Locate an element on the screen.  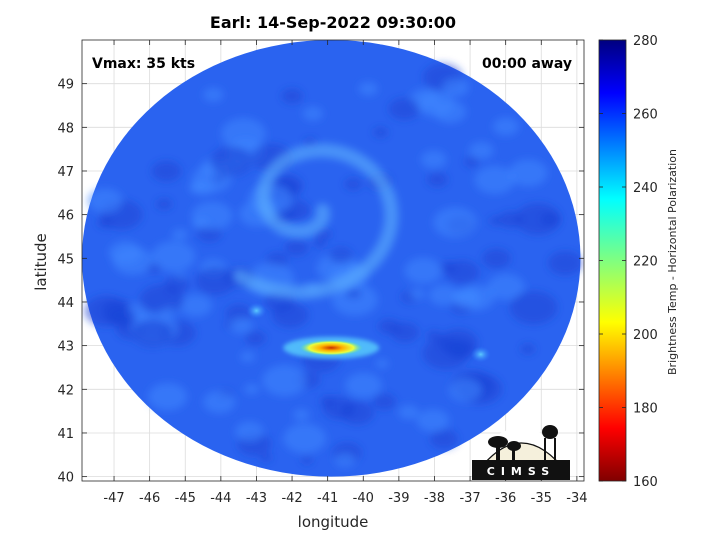
x-tick-label: -36 is located at coordinates (505, 498).